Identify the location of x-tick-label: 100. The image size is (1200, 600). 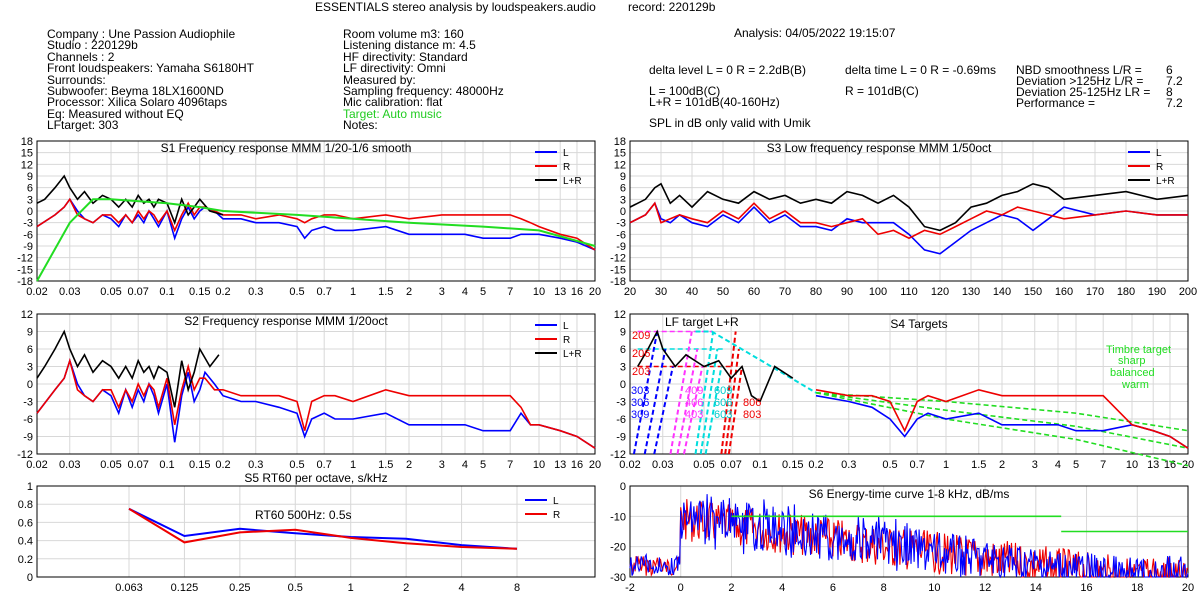
(878, 292).